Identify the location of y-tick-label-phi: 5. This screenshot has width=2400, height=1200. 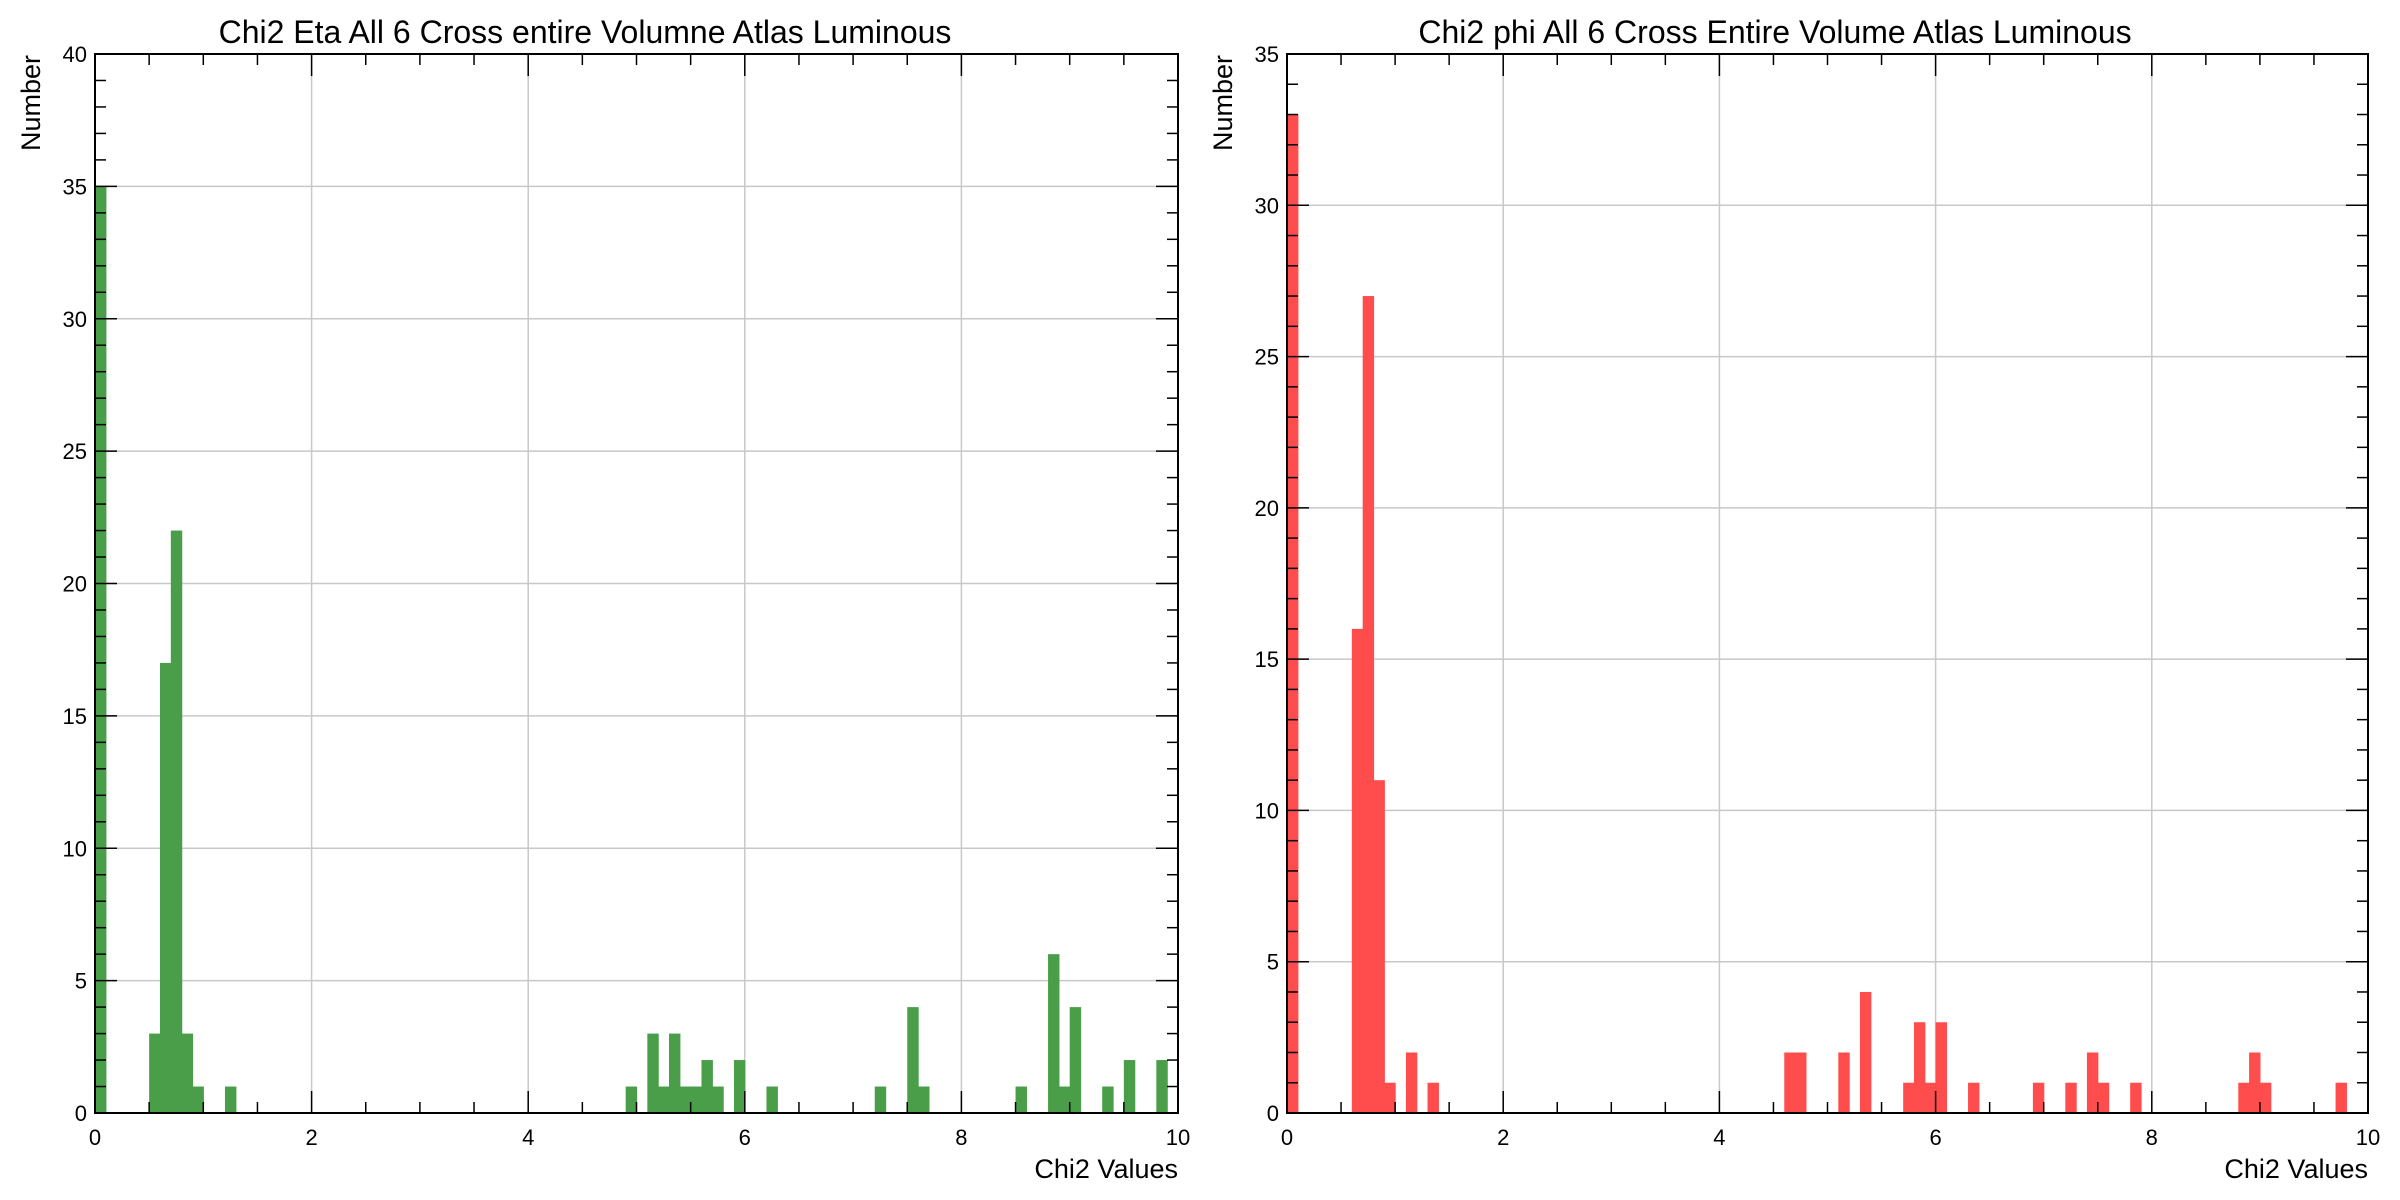
(1273, 962).